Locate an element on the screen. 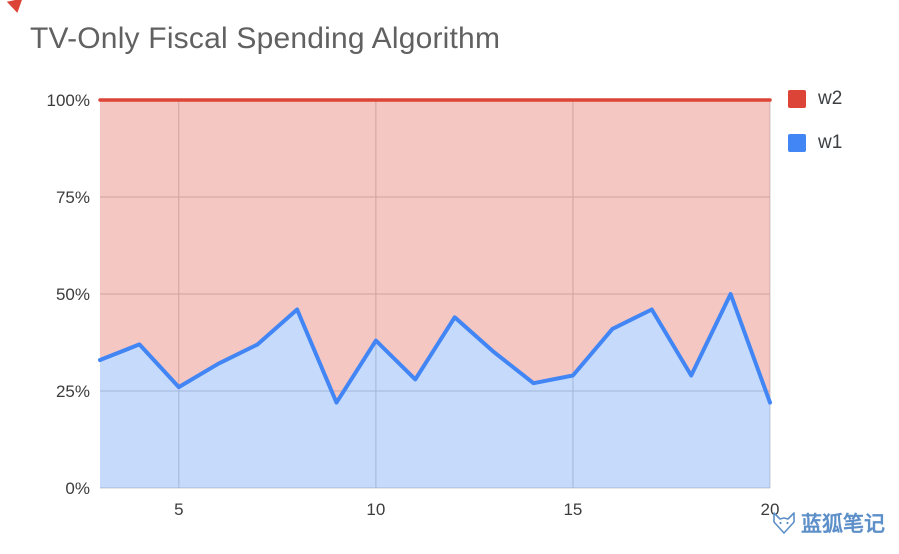 This screenshot has height=554, width=899. x-tick-label: 5 is located at coordinates (178, 509).